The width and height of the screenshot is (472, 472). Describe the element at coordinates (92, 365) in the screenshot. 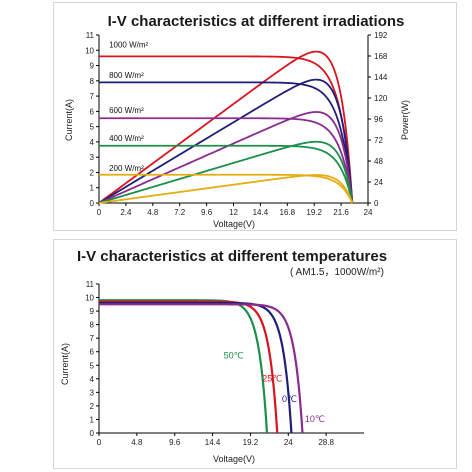

I see `chart2-y-tick-label: 5` at that location.